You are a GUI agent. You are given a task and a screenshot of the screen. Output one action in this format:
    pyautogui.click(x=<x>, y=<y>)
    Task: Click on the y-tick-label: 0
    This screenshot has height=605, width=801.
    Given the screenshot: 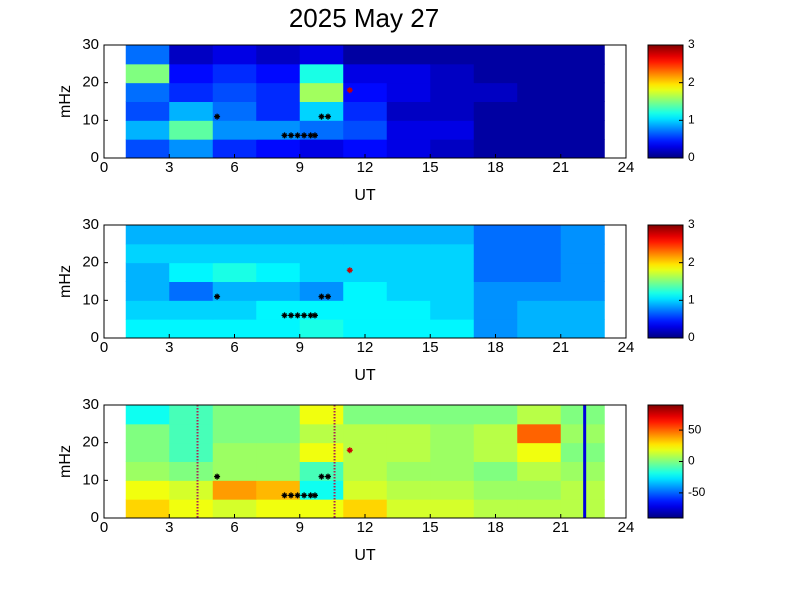 What is the action you would take?
    pyautogui.click(x=95, y=517)
    